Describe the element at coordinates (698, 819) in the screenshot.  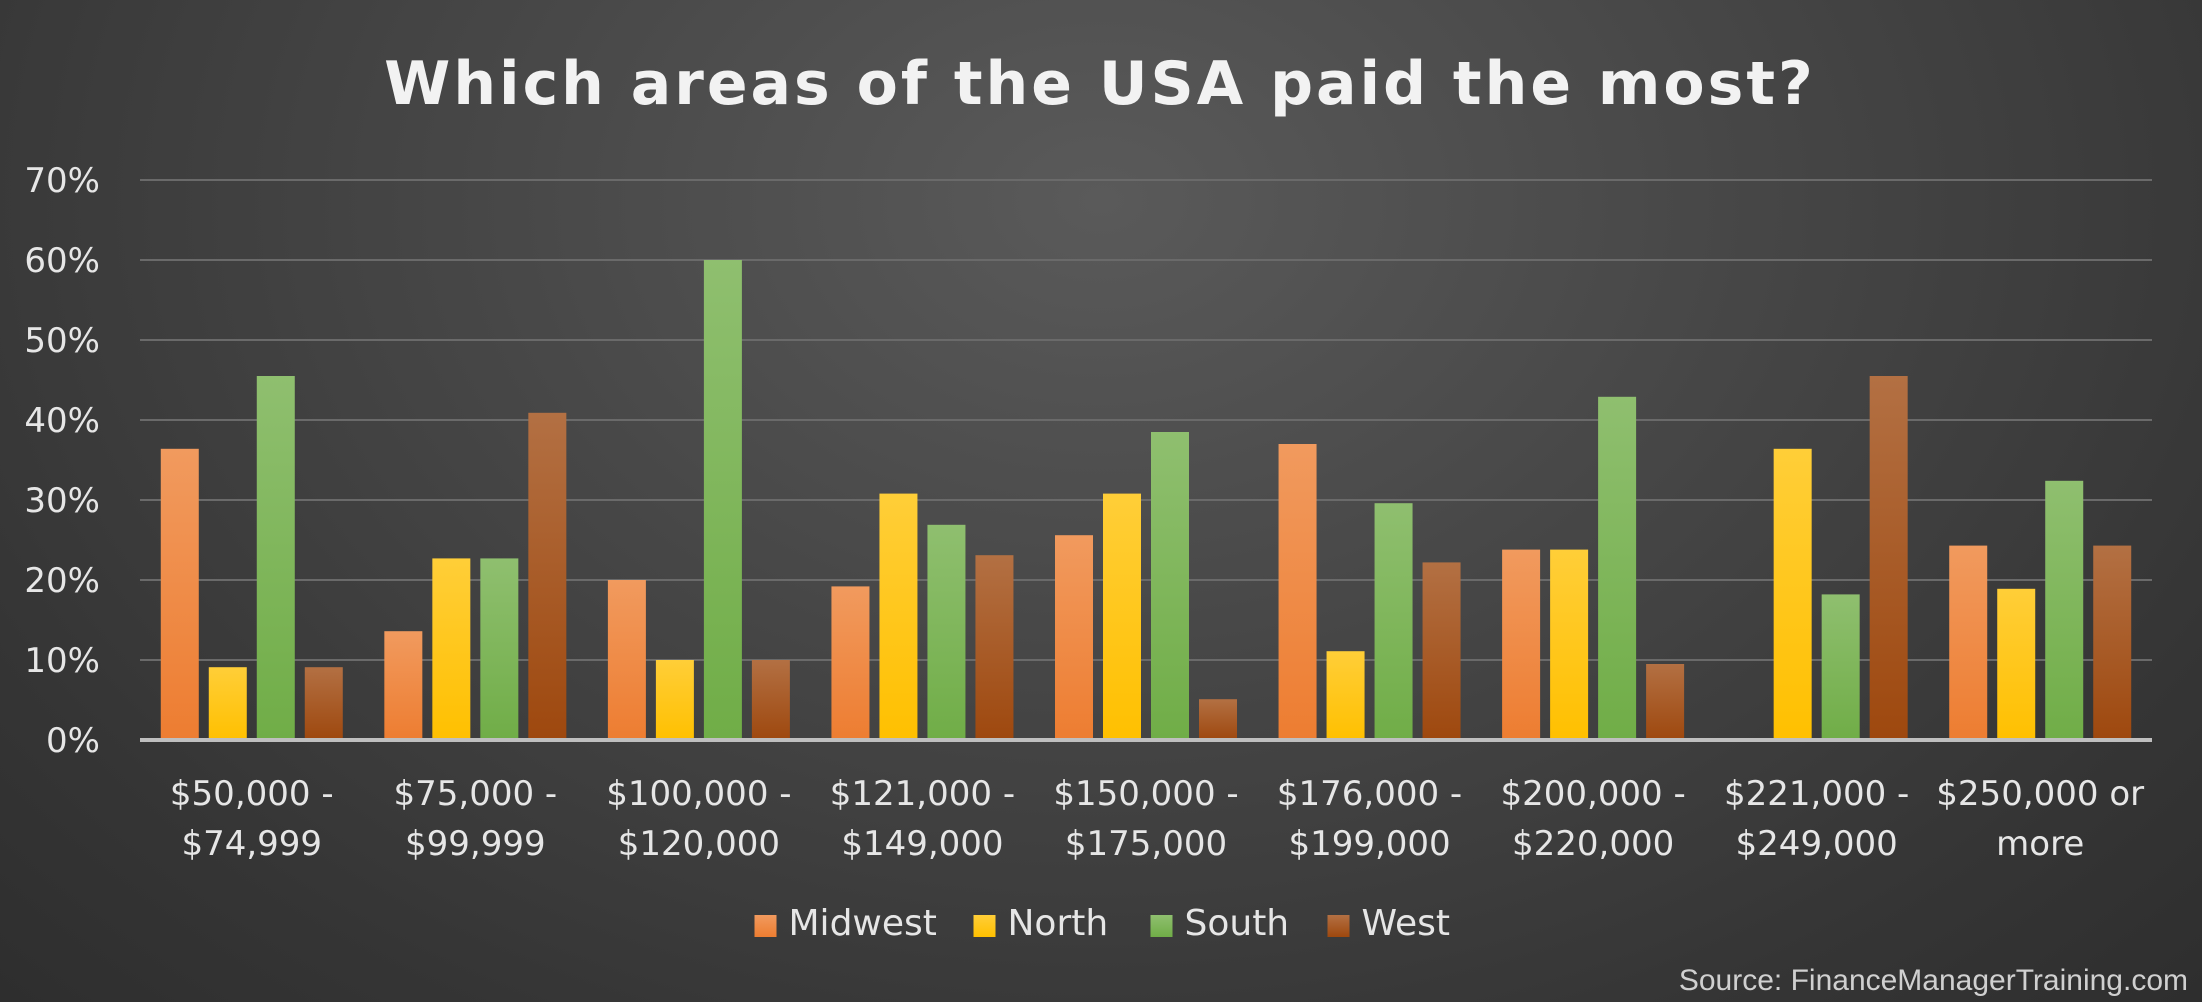
I see `x-tick-label: $100,000 -$120,000` at that location.